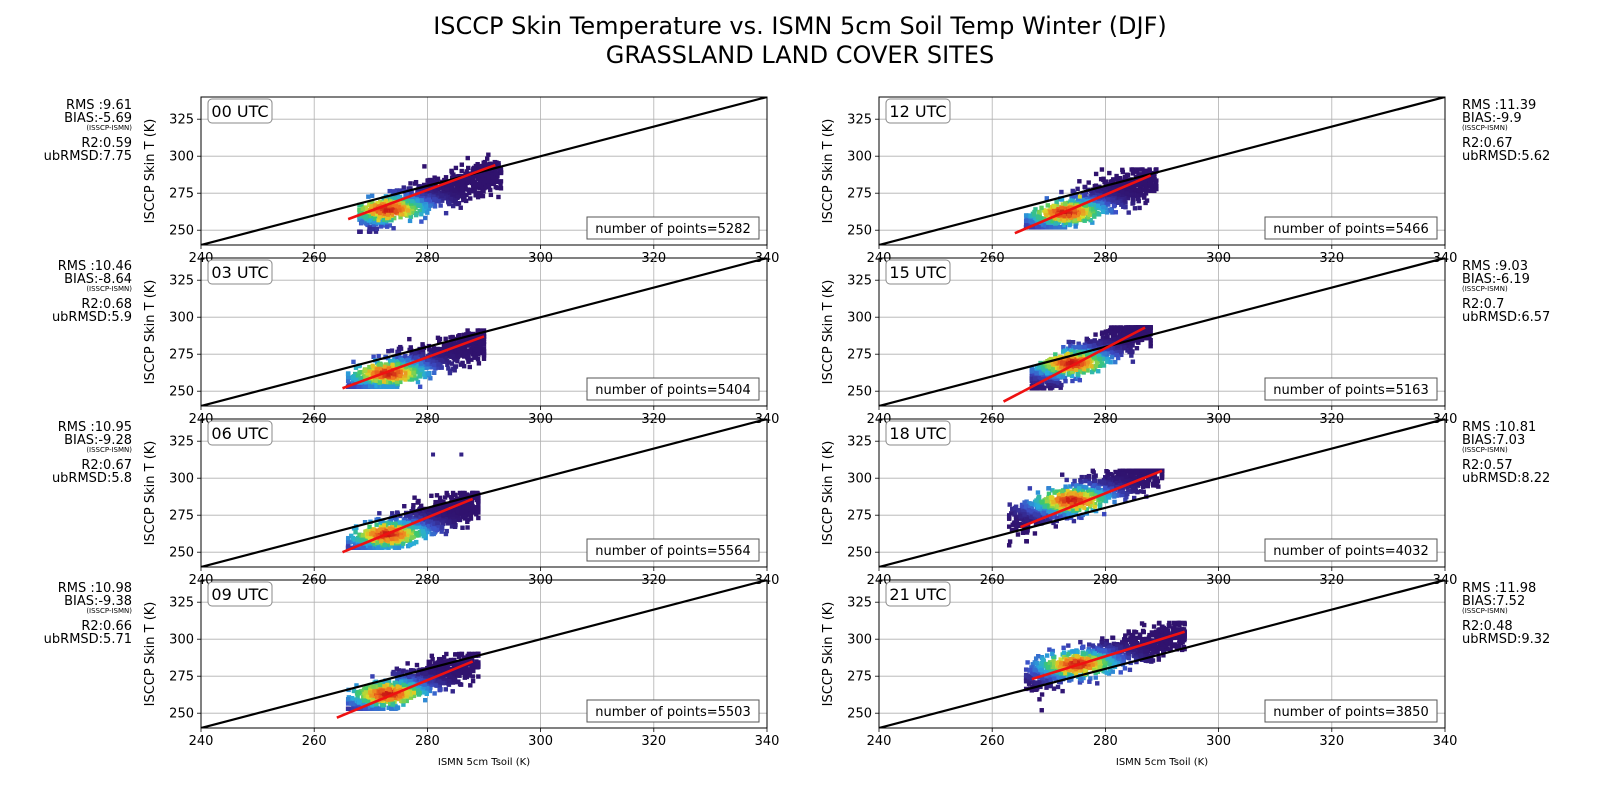  I want to click on stats-bias-note: (ISSCP-ISMN), so click(109, 611).